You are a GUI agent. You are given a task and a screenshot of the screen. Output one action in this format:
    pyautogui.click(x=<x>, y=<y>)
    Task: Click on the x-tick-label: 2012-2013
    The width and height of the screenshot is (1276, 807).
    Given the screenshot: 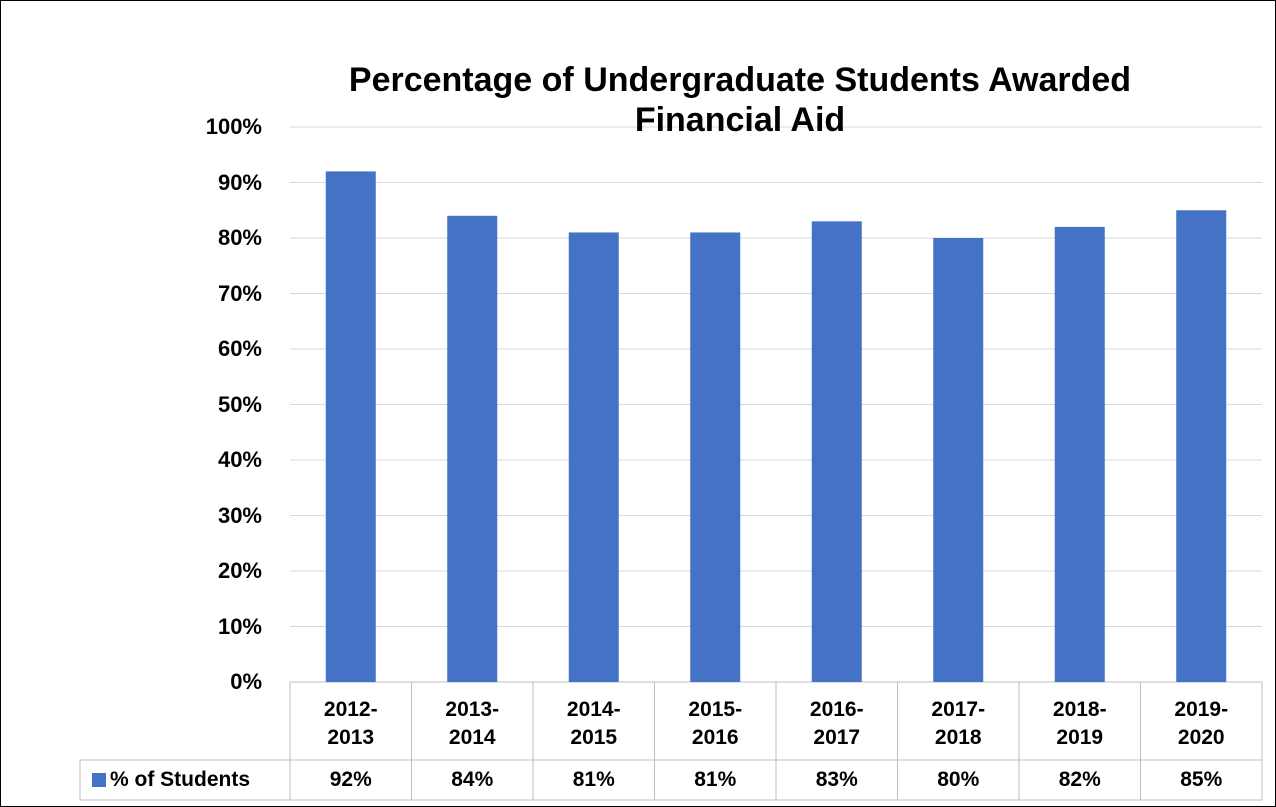 What is the action you would take?
    pyautogui.click(x=350, y=723)
    